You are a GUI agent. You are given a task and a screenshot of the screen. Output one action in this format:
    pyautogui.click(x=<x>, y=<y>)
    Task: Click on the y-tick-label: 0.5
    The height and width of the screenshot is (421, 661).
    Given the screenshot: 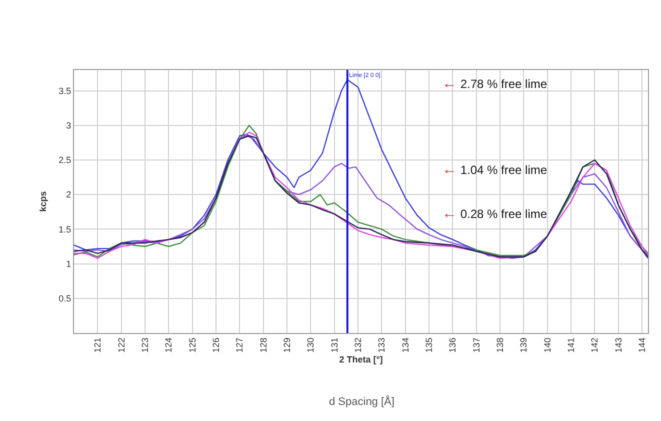 What is the action you would take?
    pyautogui.click(x=65, y=299)
    